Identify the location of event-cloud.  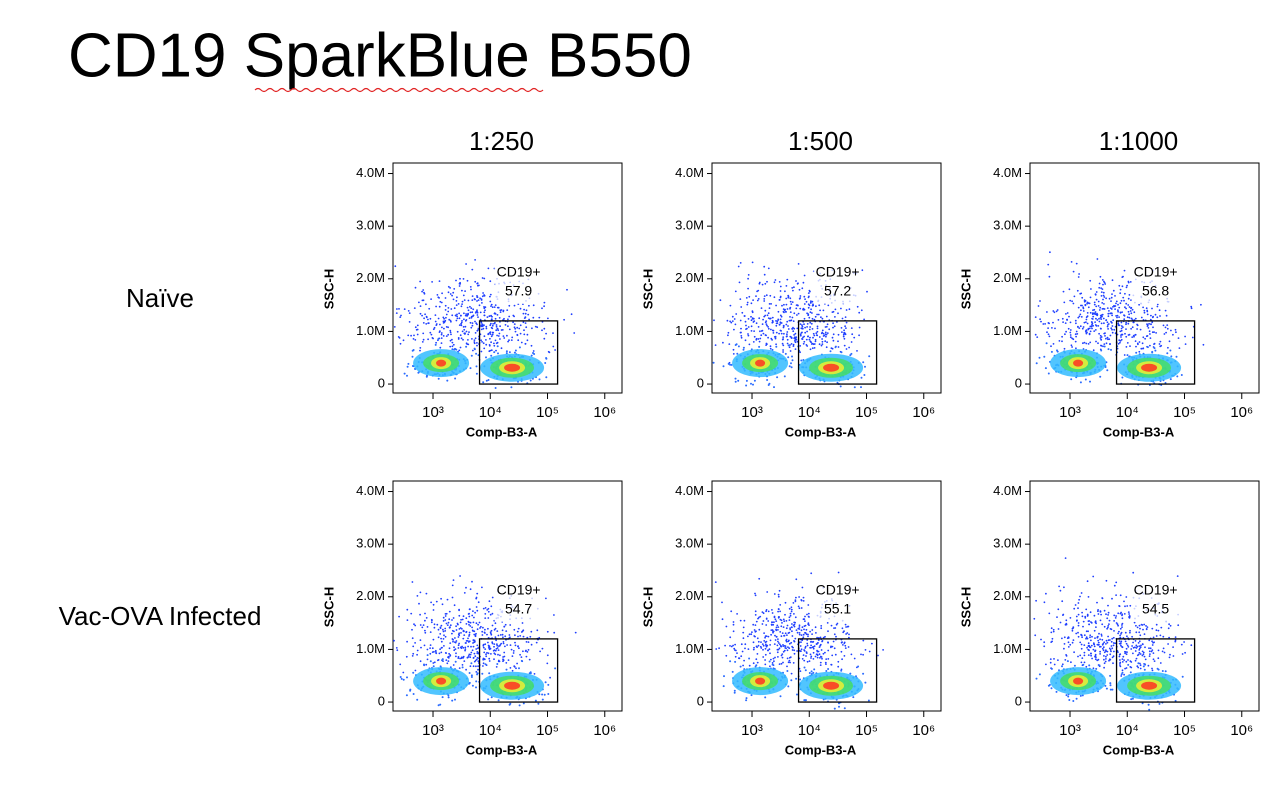
(1113, 634).